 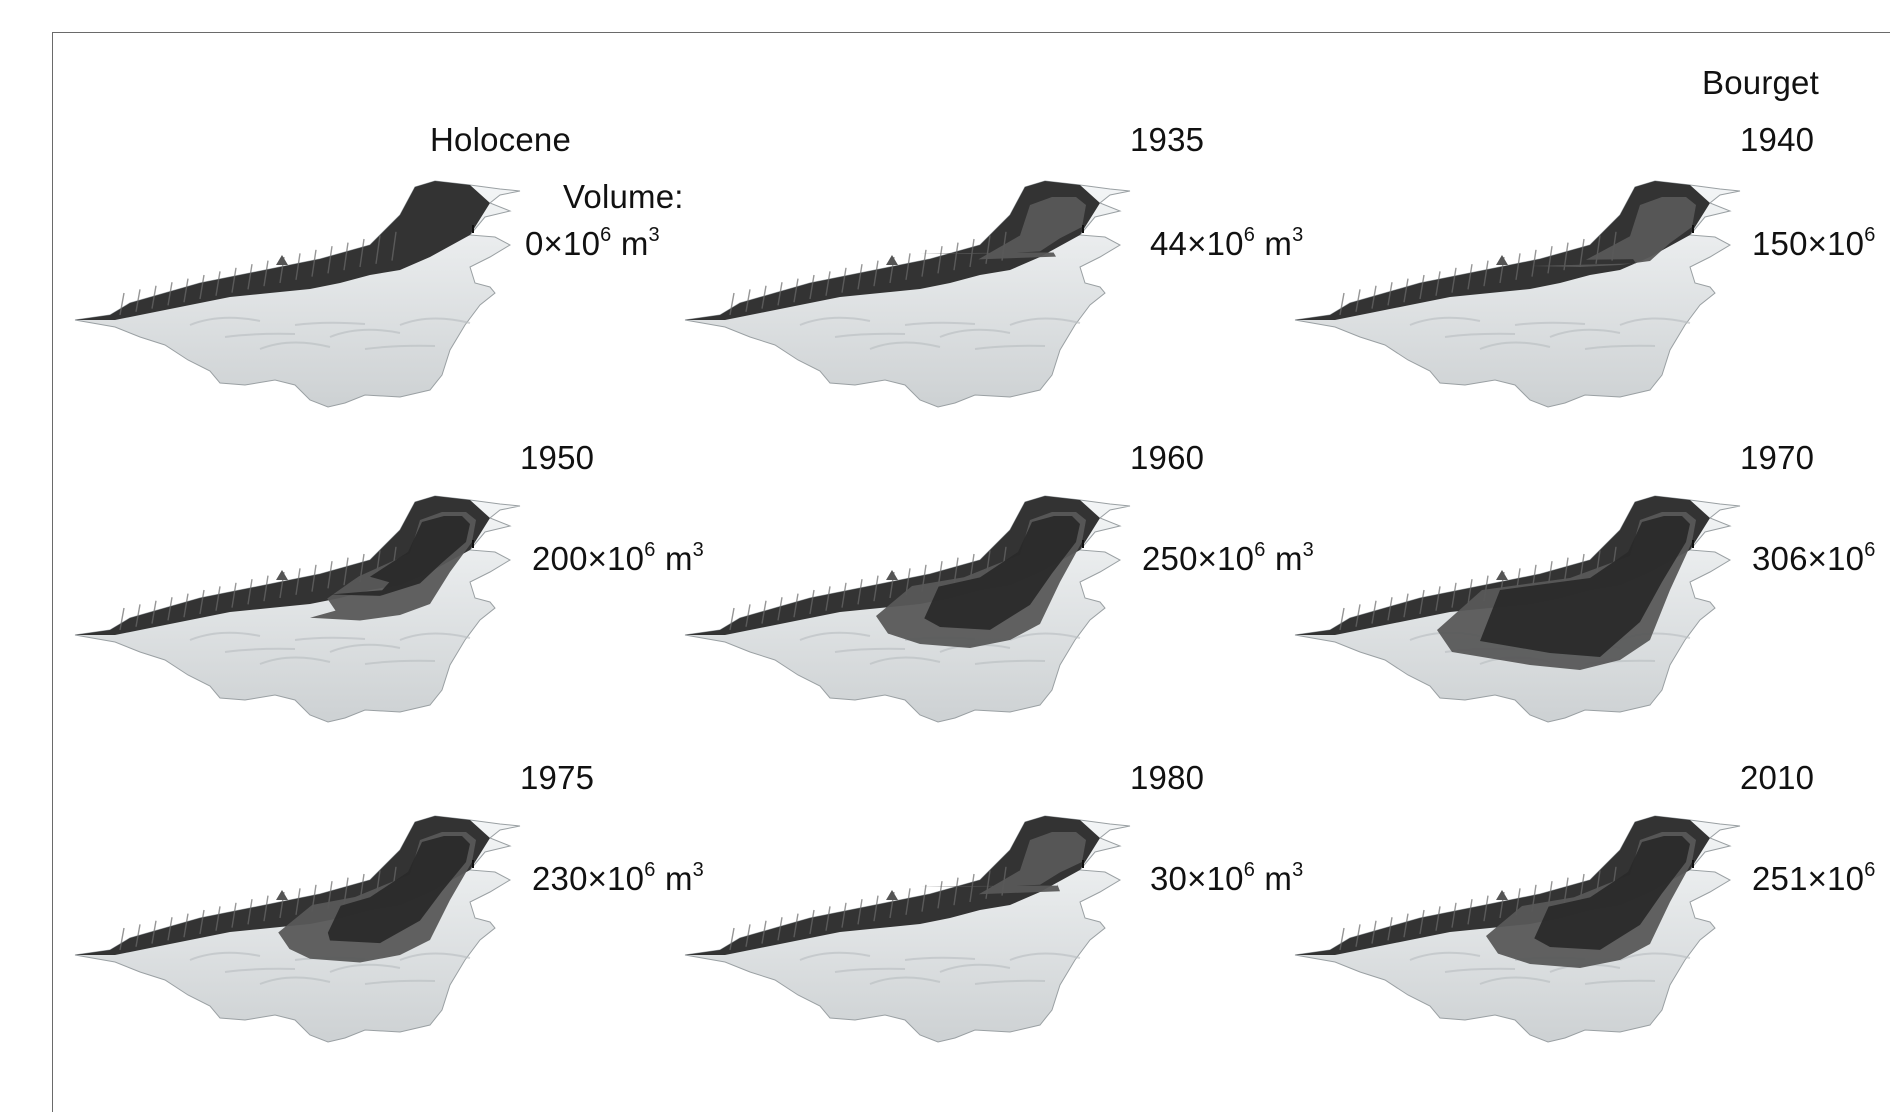 What do you see at coordinates (1227, 878) in the screenshot?
I see `panel-volume-1980: 30×106 m3` at bounding box center [1227, 878].